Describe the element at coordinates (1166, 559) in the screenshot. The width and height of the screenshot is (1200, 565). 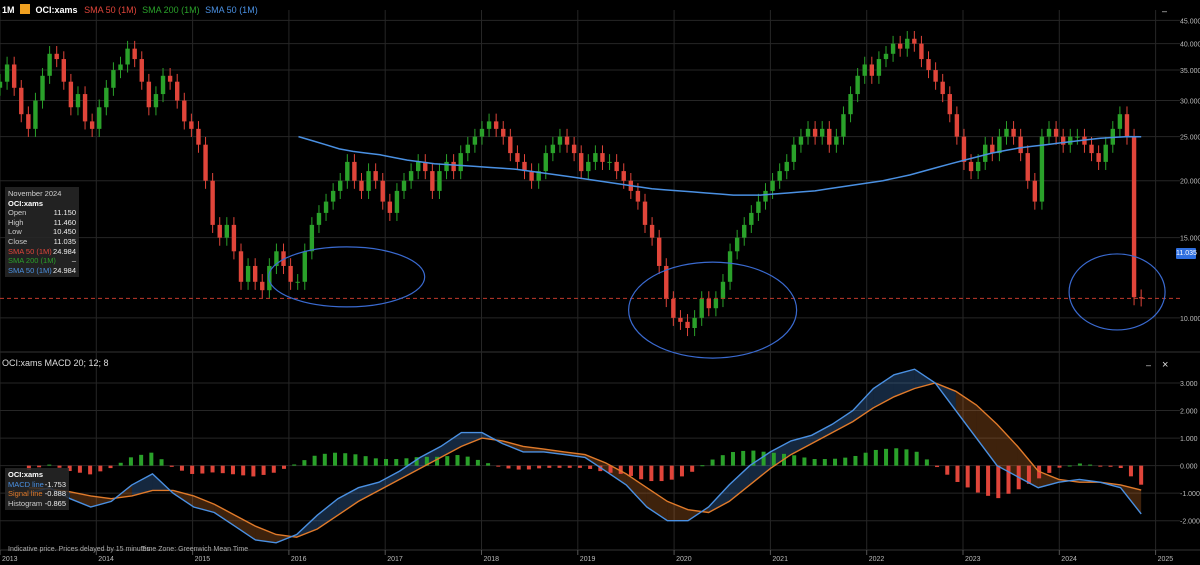
I see `time-tick-label: 2025` at that location.